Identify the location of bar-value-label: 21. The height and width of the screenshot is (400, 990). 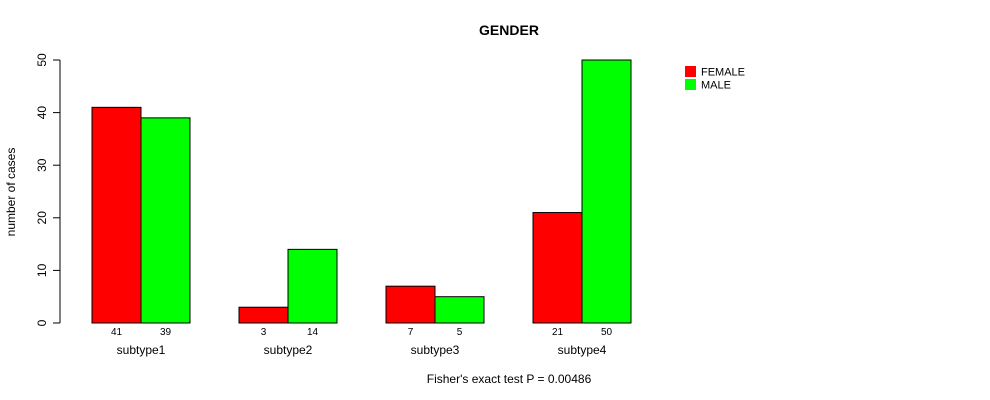
(558, 332).